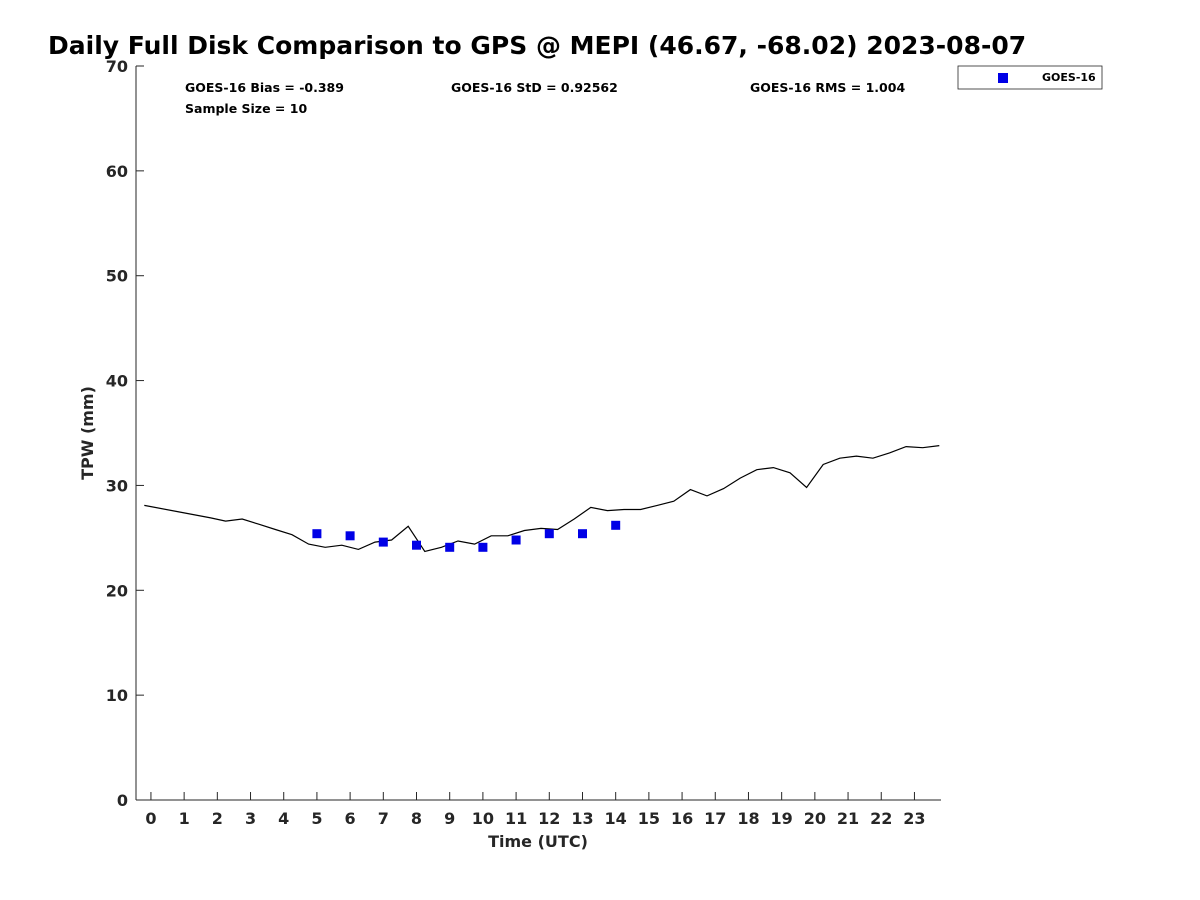  What do you see at coordinates (246, 108) in the screenshot?
I see `sample-size-stat: Sample Size = 10` at bounding box center [246, 108].